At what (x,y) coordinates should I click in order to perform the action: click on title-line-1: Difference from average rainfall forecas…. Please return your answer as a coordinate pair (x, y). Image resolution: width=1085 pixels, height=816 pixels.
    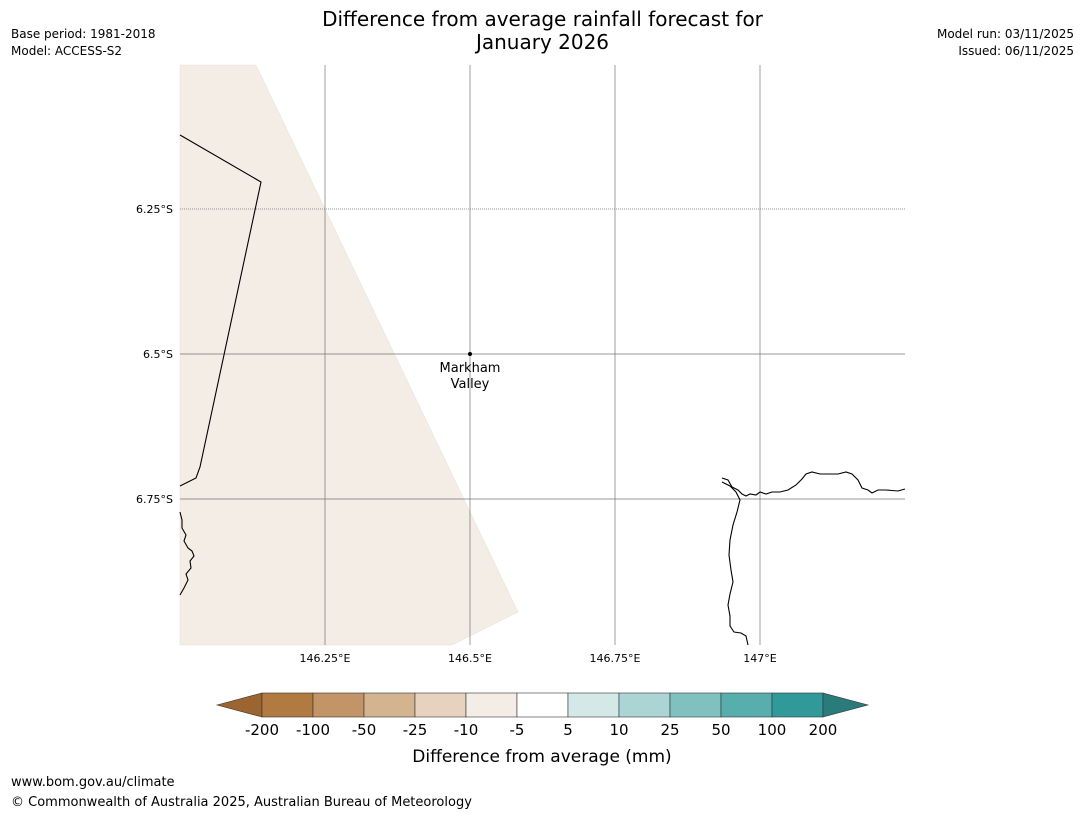
    Looking at the image, I should click on (542, 19).